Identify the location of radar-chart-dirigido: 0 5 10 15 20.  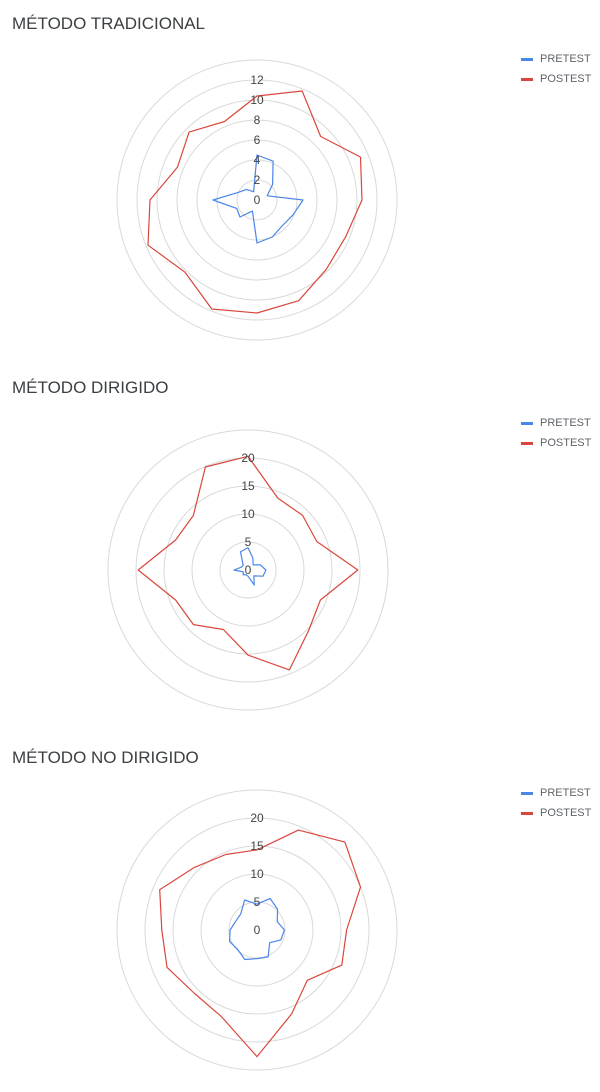
(248, 570).